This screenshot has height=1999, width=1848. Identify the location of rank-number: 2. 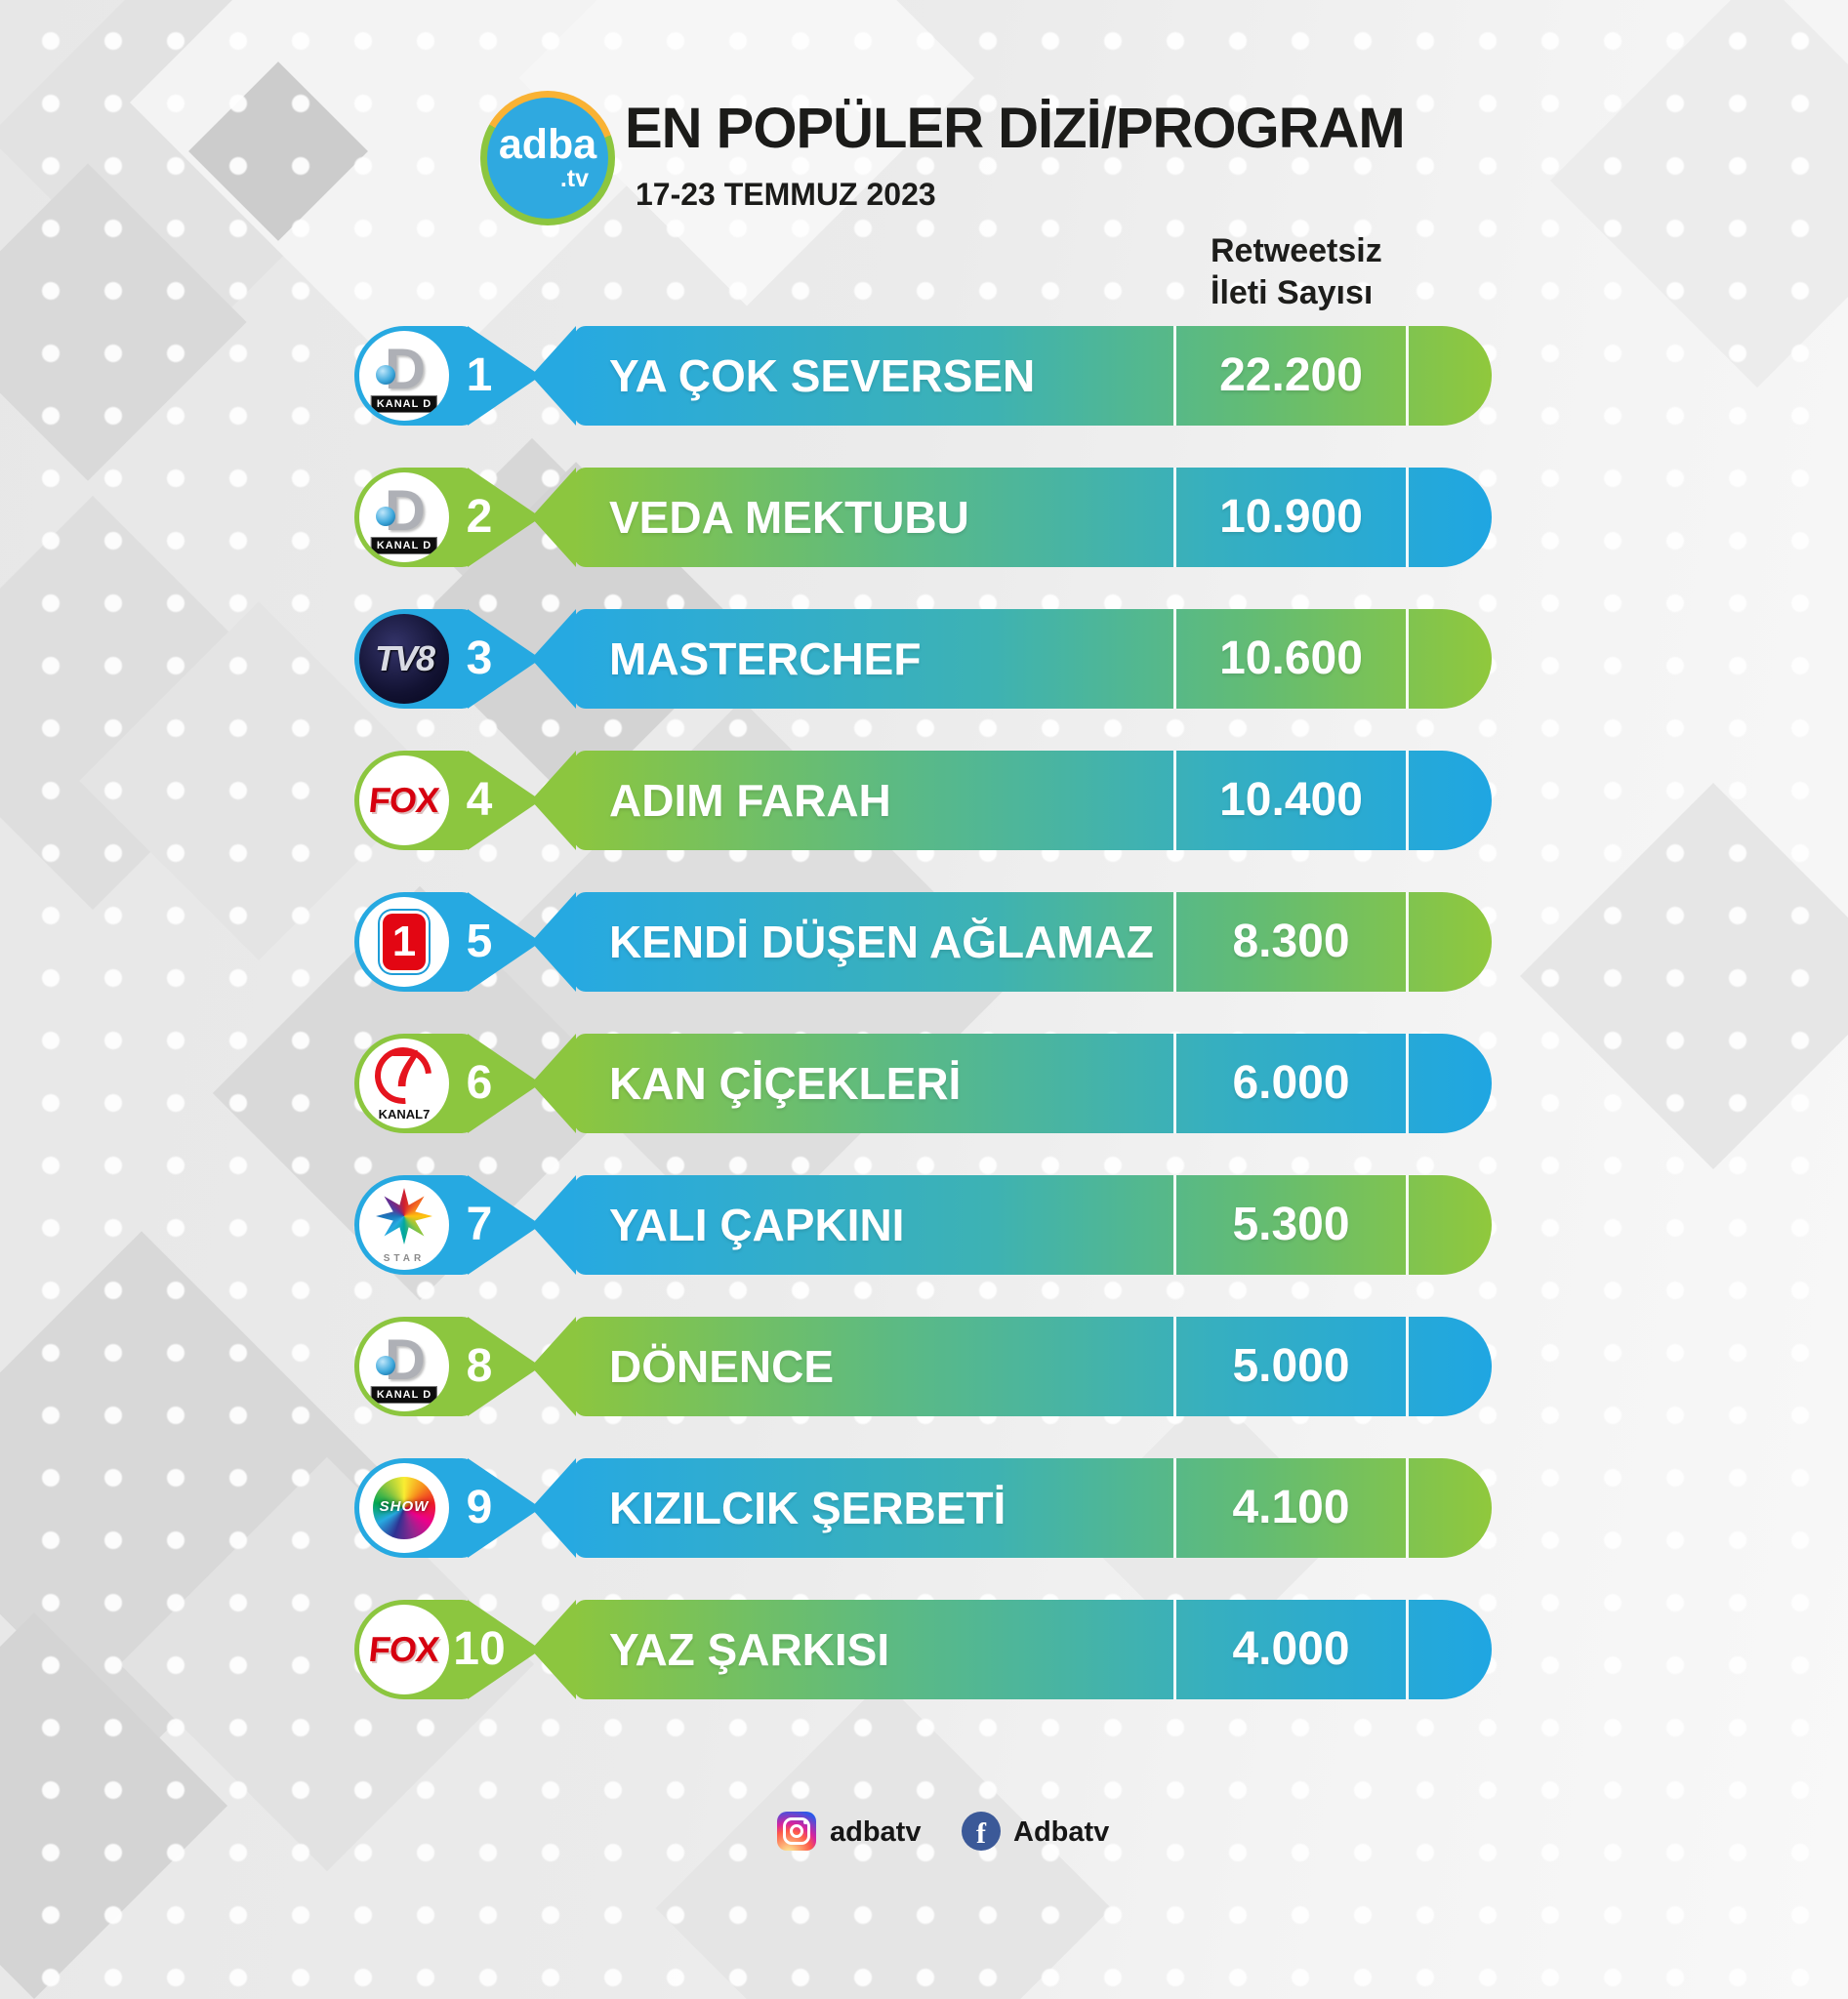
(479, 517).